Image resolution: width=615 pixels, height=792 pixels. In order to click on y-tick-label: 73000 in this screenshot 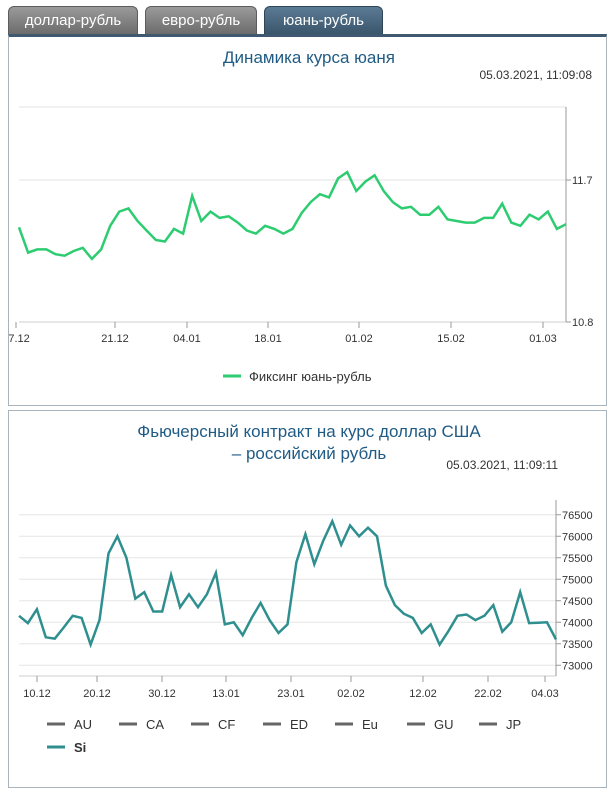, I will do `click(577, 666)`.